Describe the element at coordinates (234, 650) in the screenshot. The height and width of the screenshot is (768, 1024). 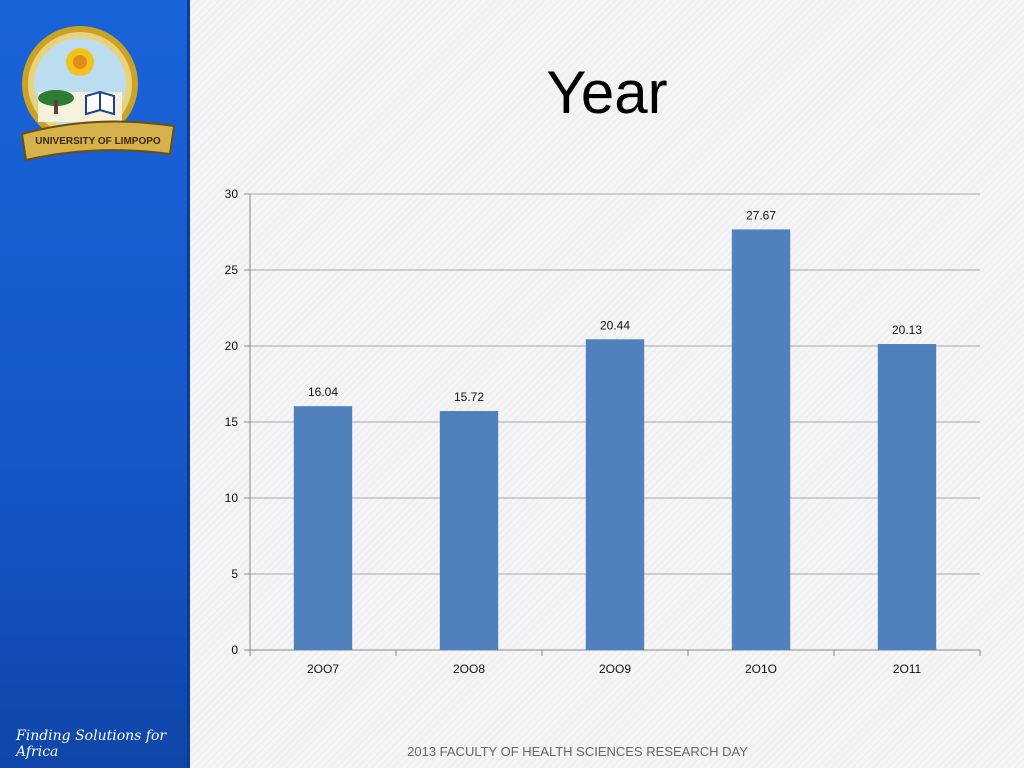
I see `y-tick-label: 0` at that location.